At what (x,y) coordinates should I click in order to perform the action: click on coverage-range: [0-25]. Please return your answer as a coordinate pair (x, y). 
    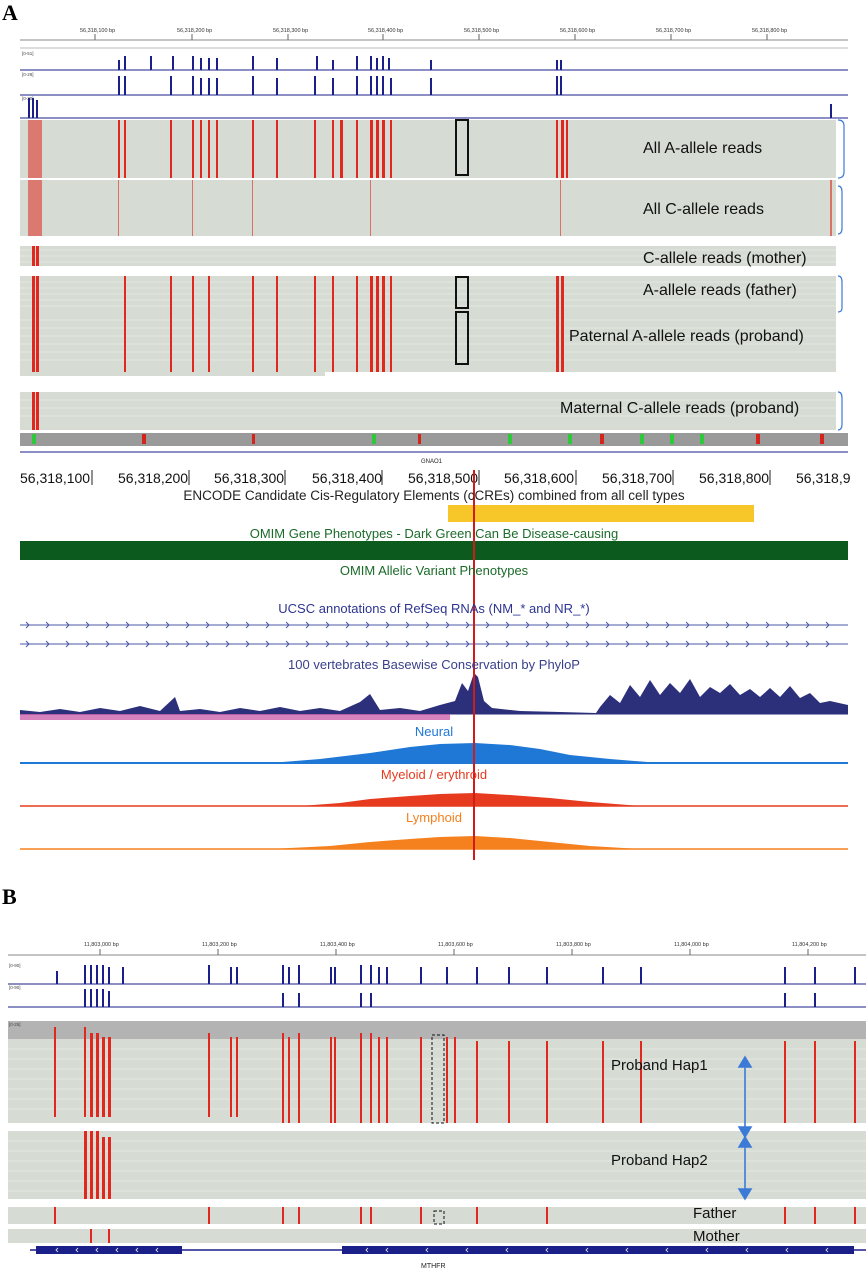
    Looking at the image, I should click on (15, 1024).